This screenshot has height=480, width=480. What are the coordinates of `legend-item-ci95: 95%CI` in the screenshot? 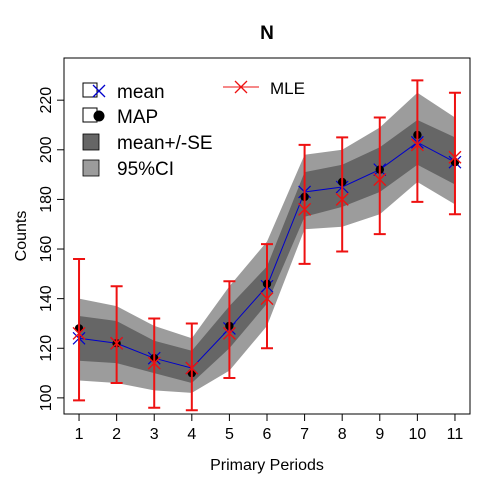 It's located at (128, 169).